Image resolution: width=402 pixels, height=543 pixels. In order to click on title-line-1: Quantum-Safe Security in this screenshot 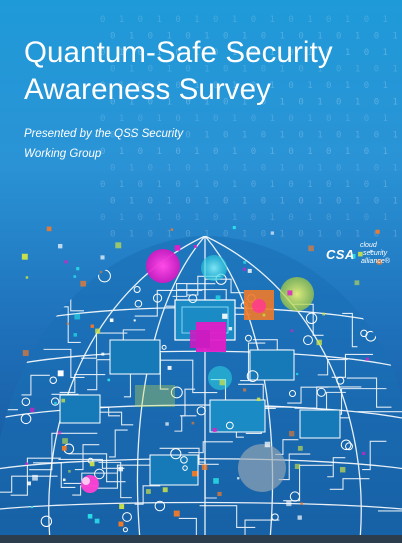, I will do `click(178, 52)`.